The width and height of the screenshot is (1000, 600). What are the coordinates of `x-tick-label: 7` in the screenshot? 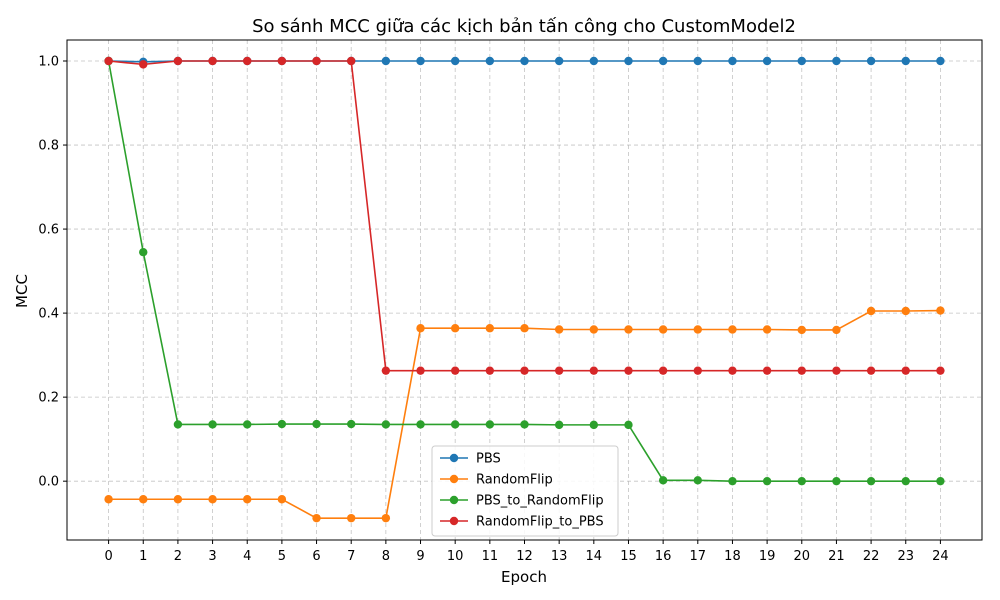 It's located at (351, 556).